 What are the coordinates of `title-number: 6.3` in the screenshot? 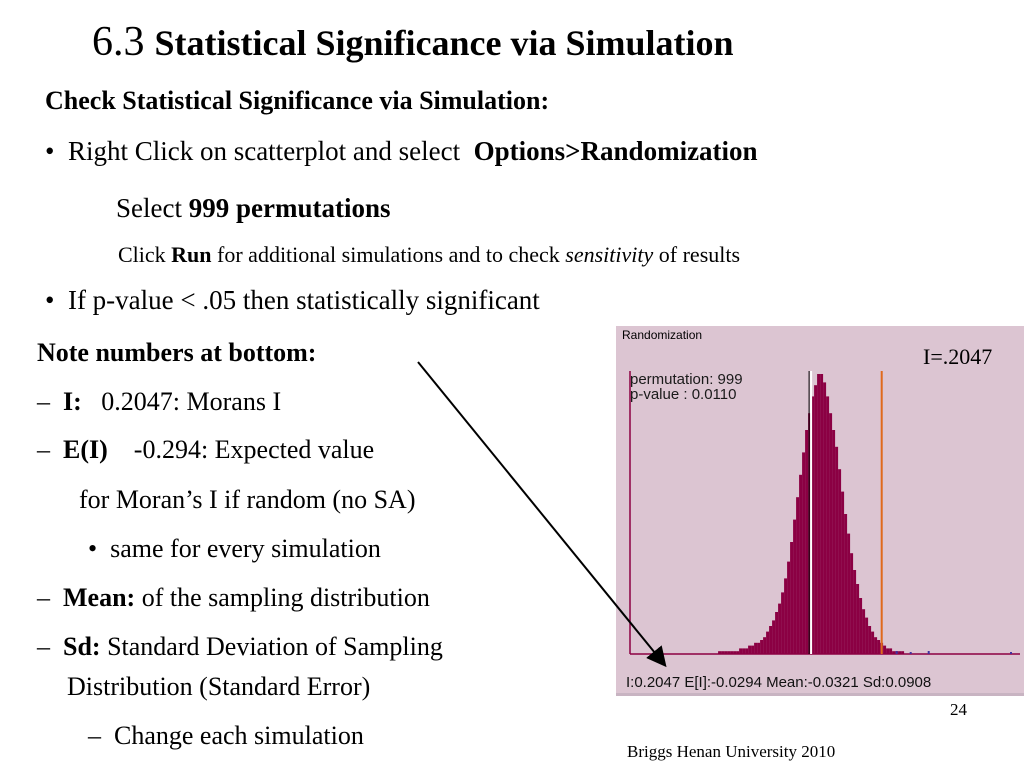 It's located at (118, 42).